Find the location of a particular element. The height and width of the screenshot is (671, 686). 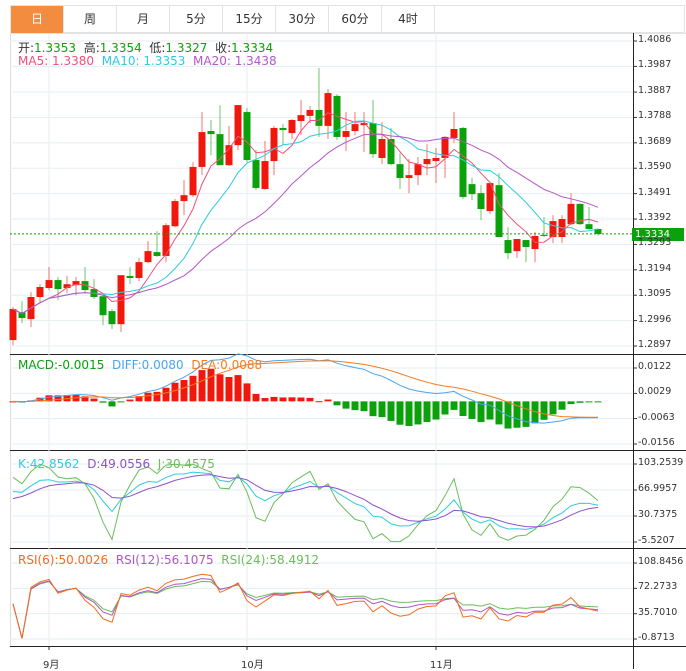

k-line is located at coordinates (305, 500).